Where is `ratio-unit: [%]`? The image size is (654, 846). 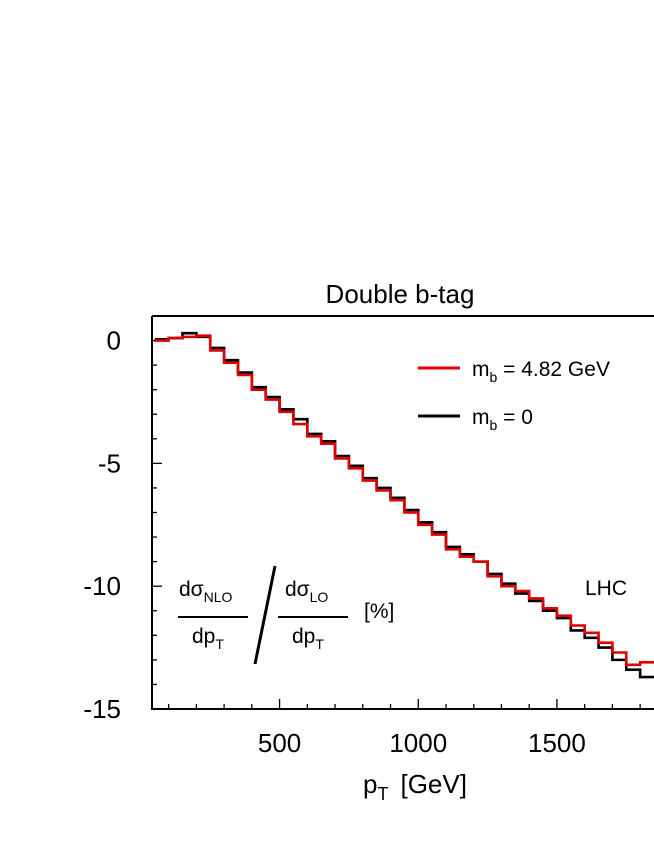 ratio-unit: [%] is located at coordinates (379, 611).